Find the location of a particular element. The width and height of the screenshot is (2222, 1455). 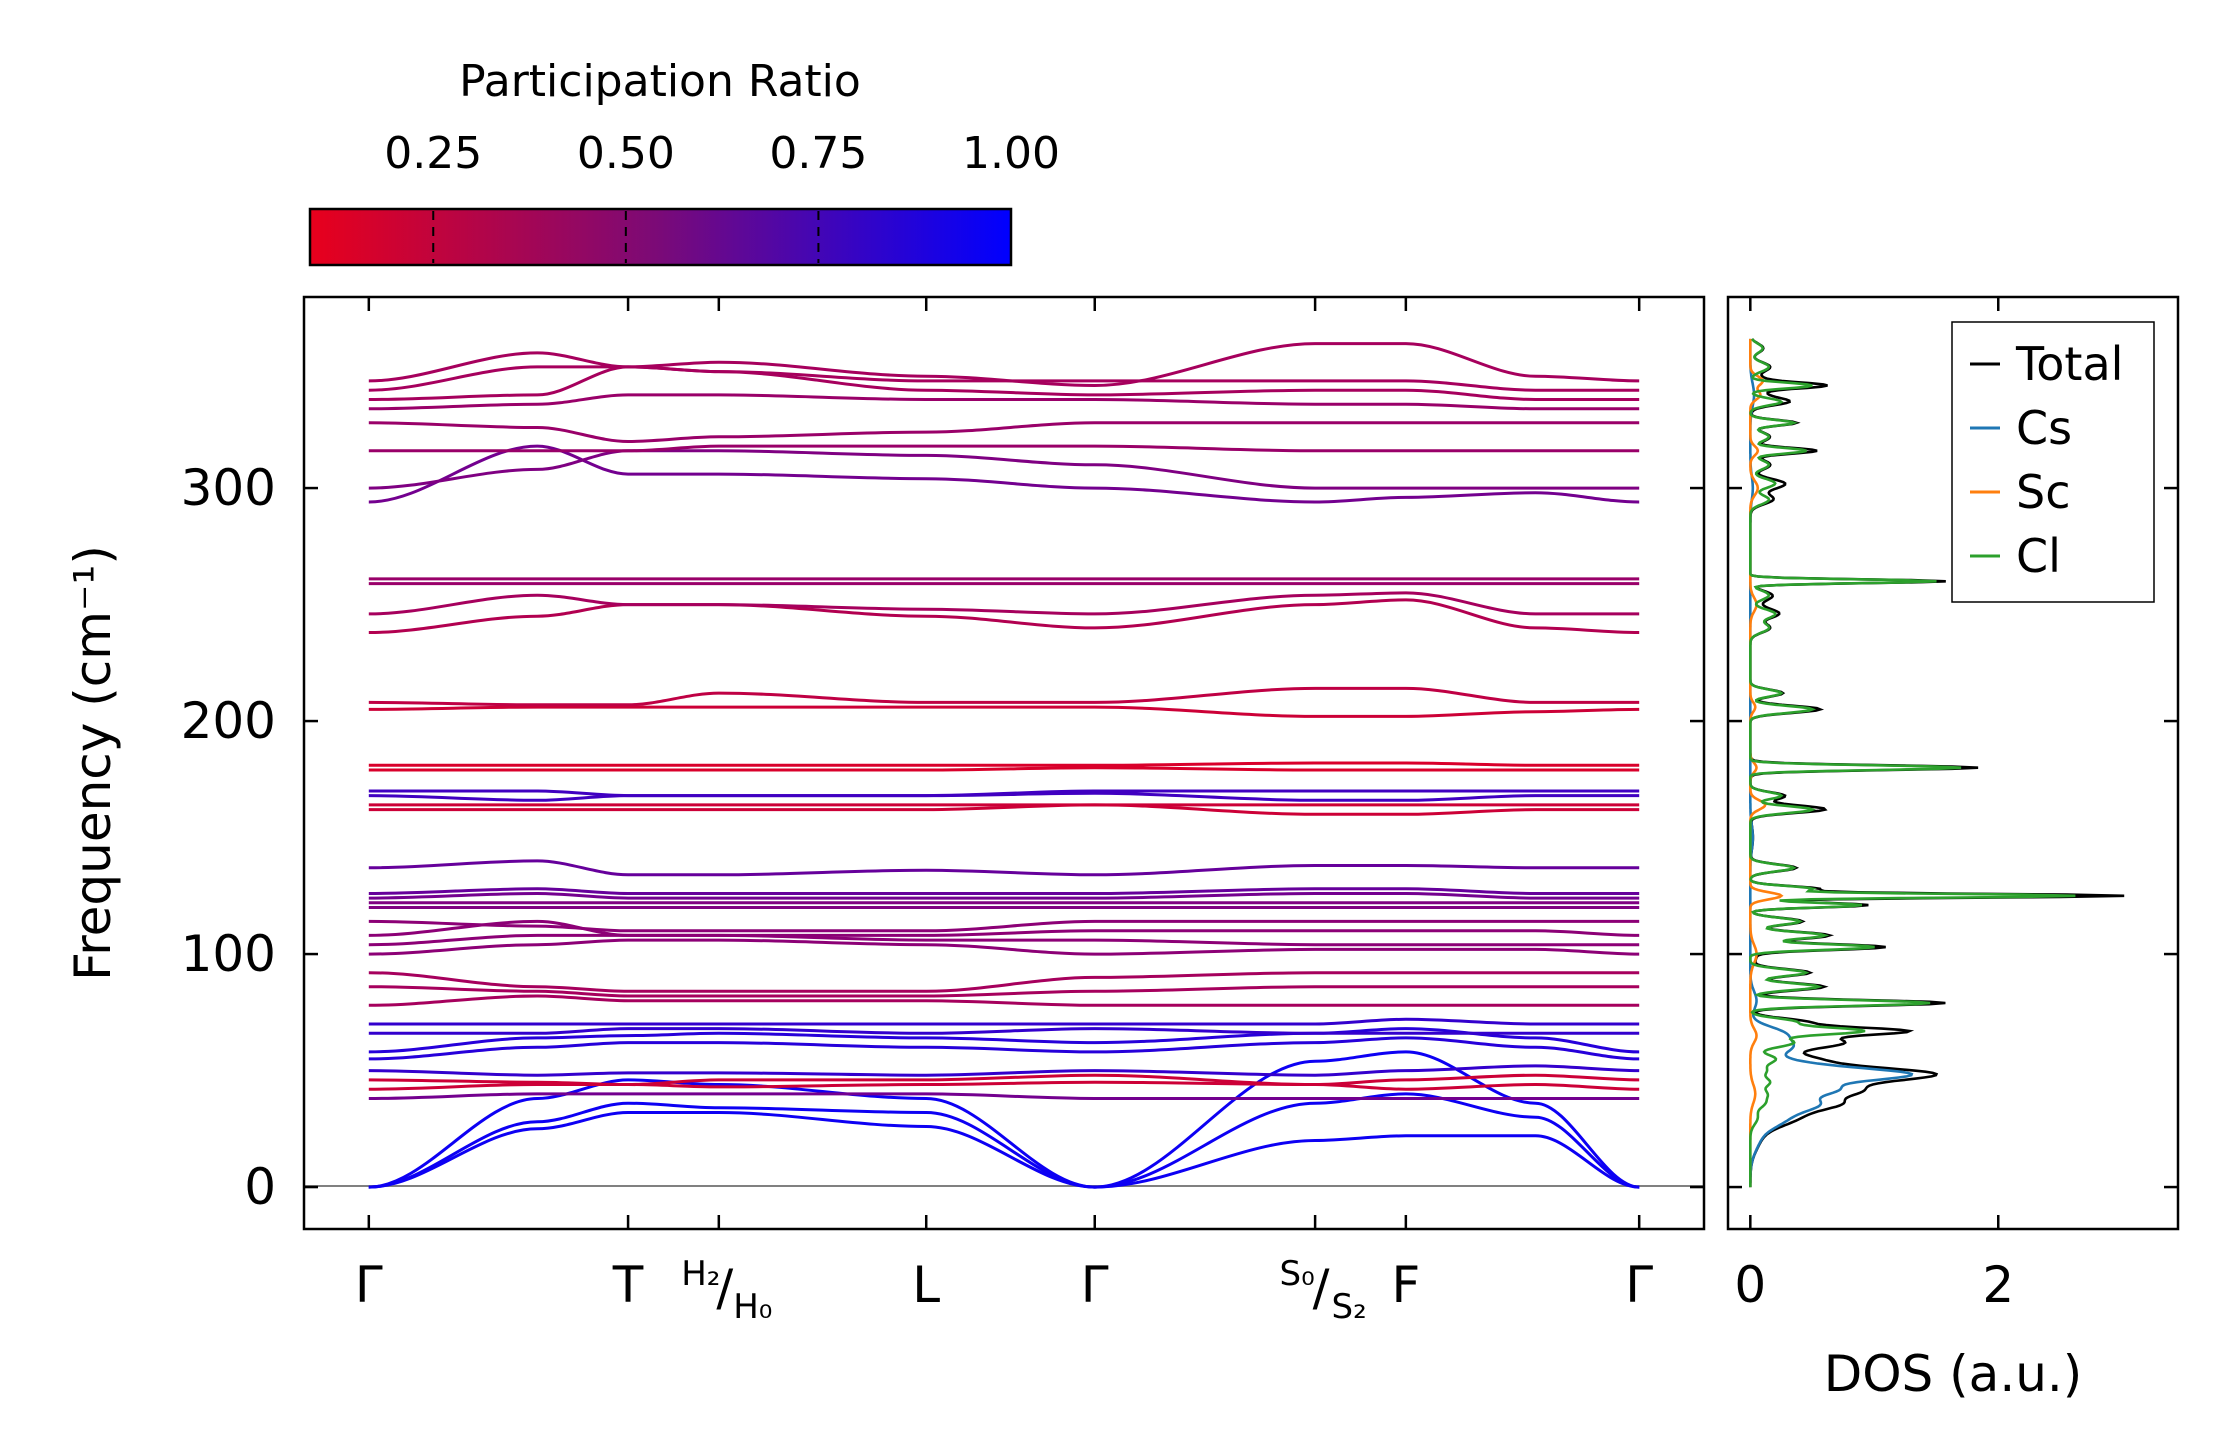

band-y-axis-label: Frequency (cm⁻¹) is located at coordinates (93, 763).